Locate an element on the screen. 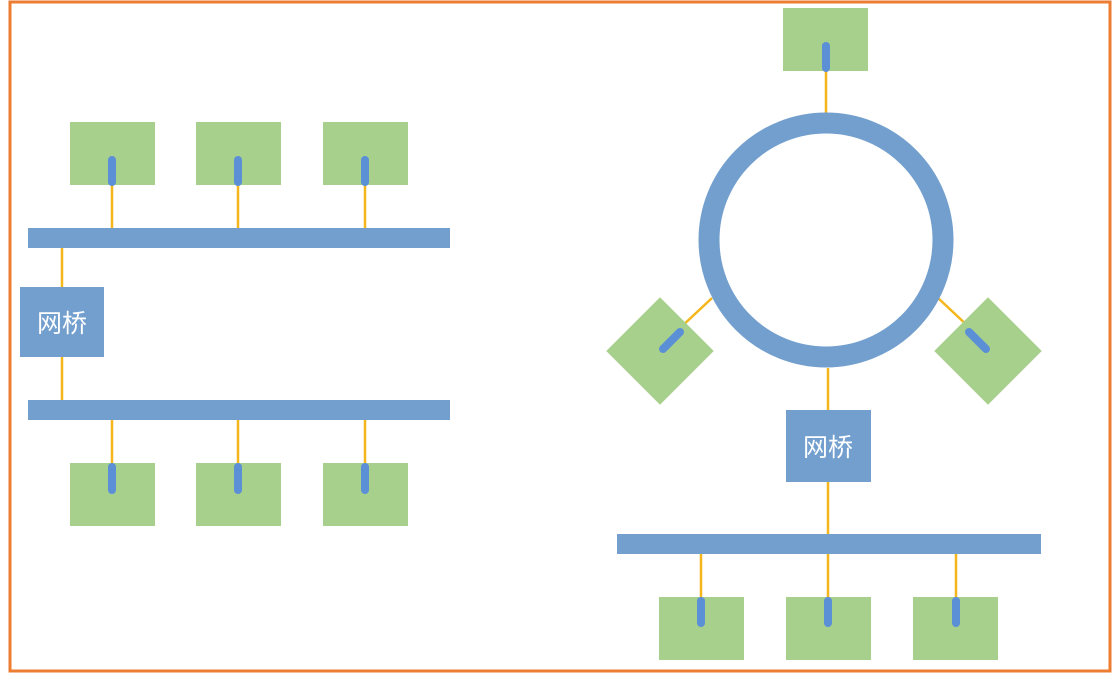  left-bridge-label: 网桥 is located at coordinates (62, 323).